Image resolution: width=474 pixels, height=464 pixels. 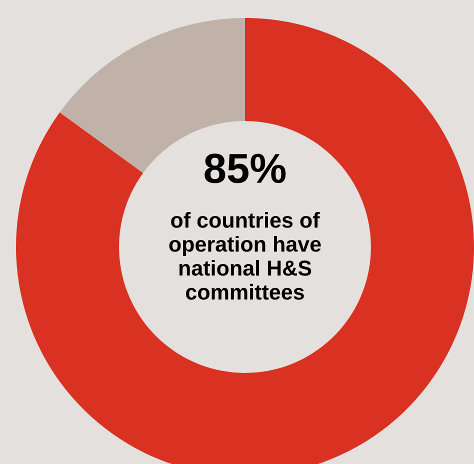 What do you see at coordinates (245, 256) in the screenshot?
I see `text: of countries of operation have national H&S committees` at bounding box center [245, 256].